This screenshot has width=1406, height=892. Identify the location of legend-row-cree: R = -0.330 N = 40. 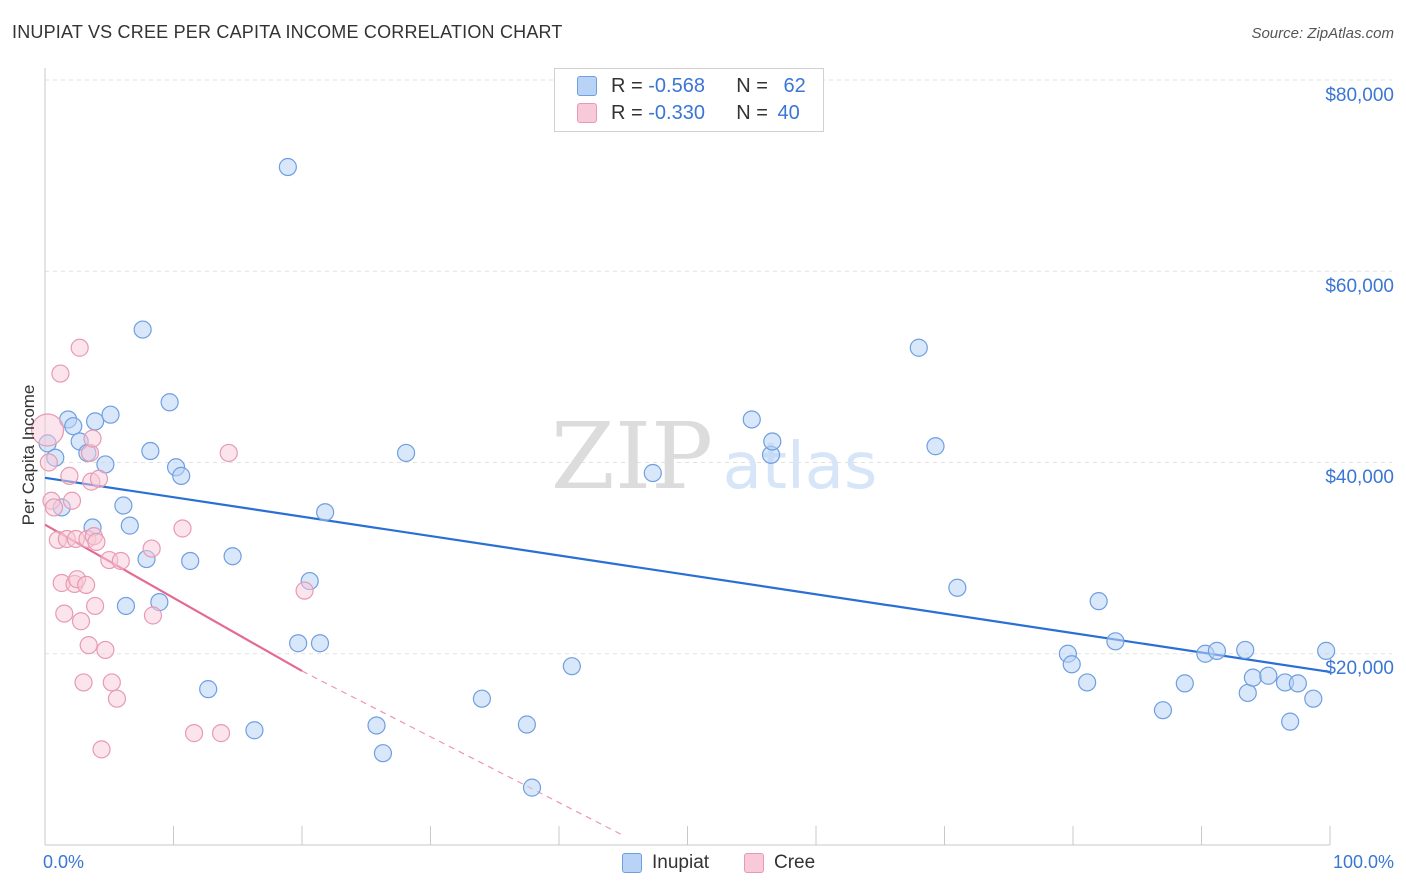
(688, 113).